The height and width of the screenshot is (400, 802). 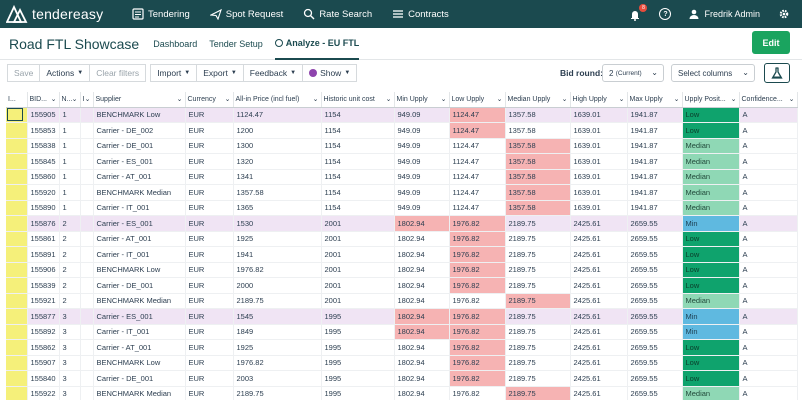 I want to click on table-cell-high: 1639.01, so click(x=599, y=115).